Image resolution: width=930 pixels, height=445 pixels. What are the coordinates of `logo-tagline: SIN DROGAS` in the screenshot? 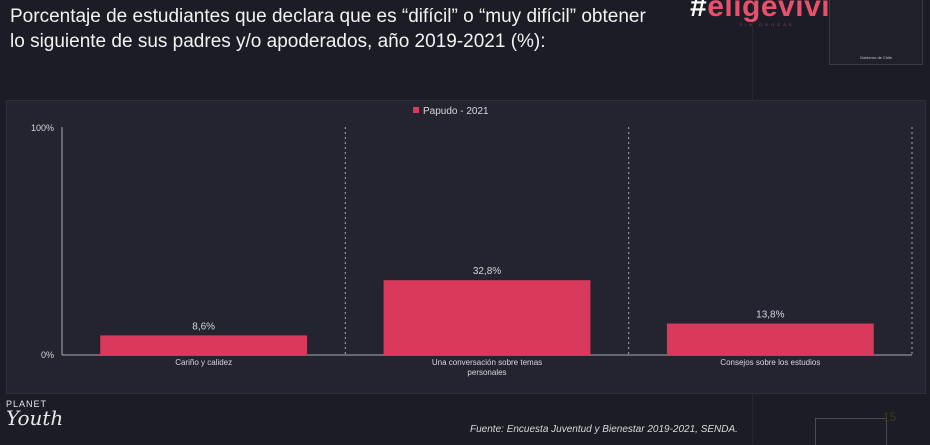 It's located at (767, 24).